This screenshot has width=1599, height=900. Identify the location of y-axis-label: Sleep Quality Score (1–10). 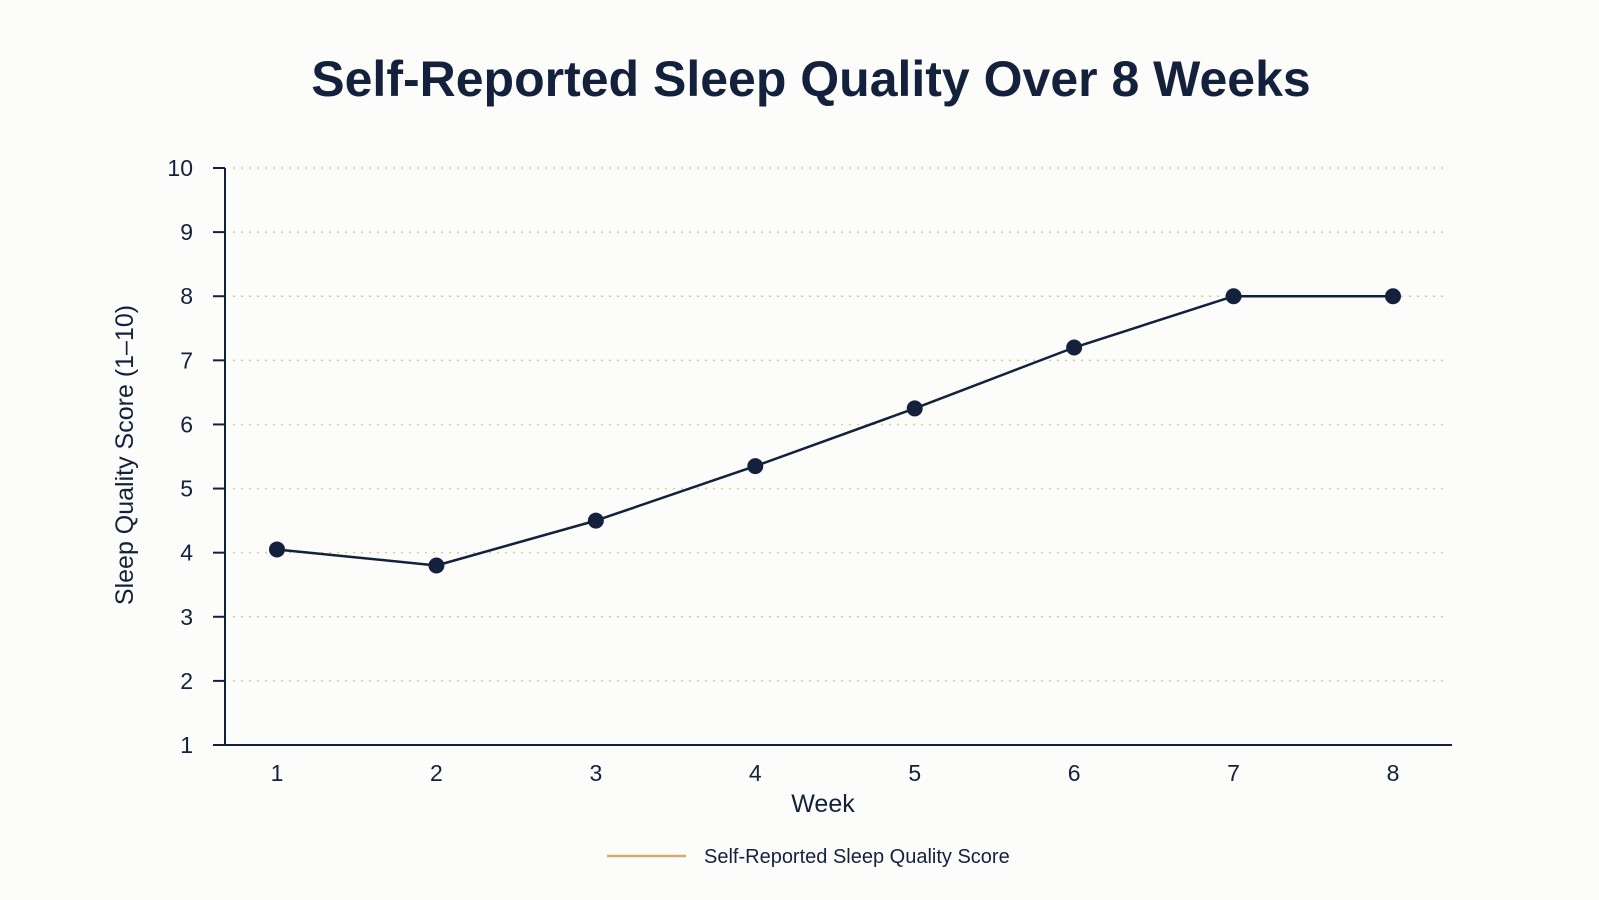
(125, 455).